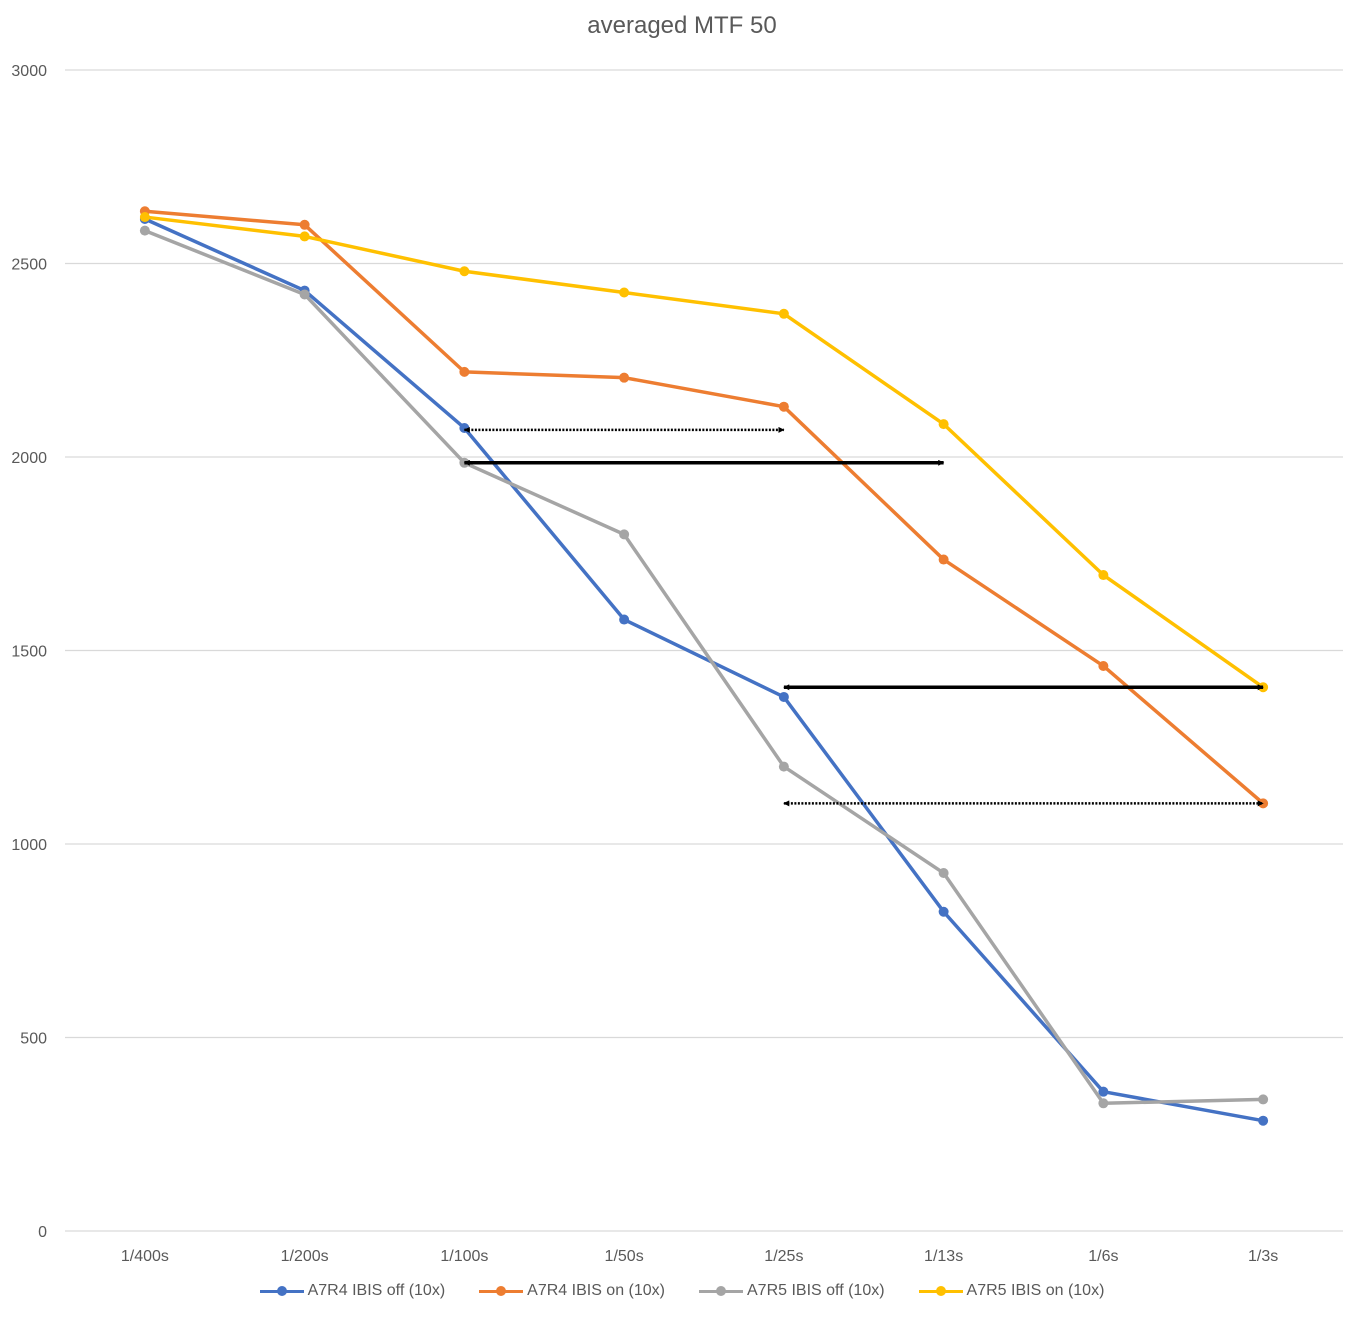 The width and height of the screenshot is (1364, 1320). I want to click on x-tick-label: 1/13s, so click(943, 1256).